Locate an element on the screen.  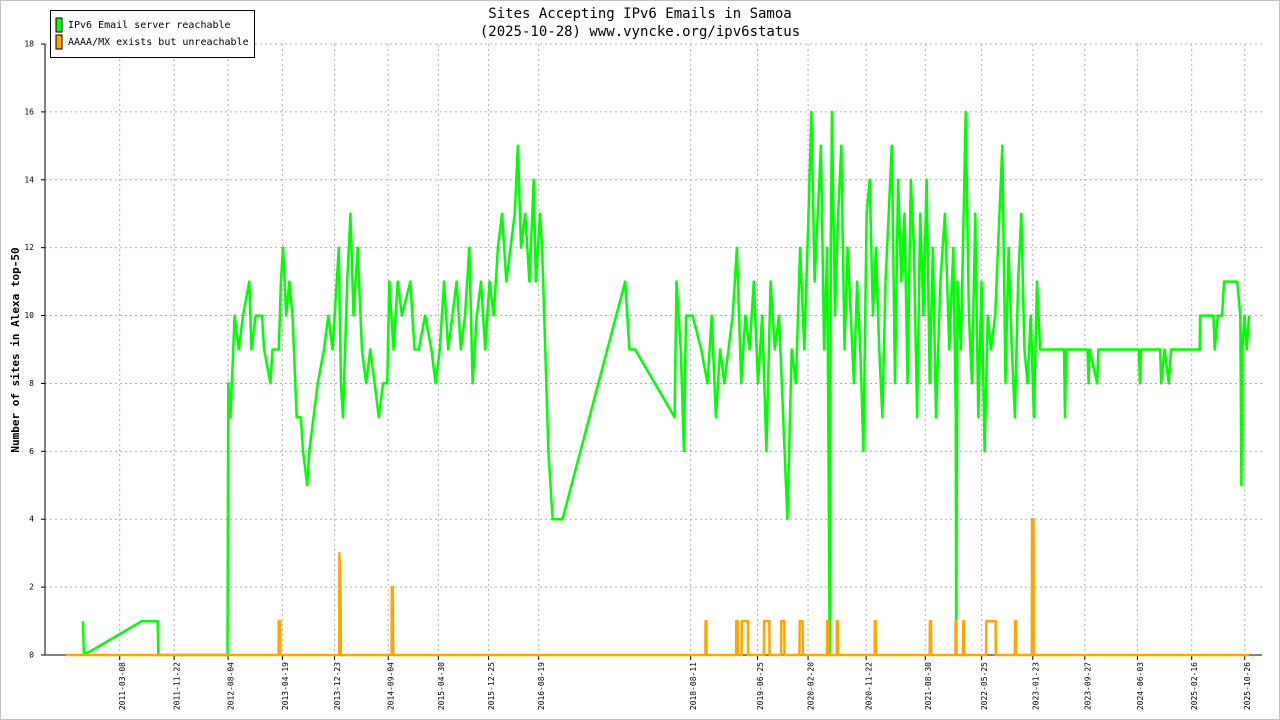
y-tick-label: 2 is located at coordinates (31, 587).